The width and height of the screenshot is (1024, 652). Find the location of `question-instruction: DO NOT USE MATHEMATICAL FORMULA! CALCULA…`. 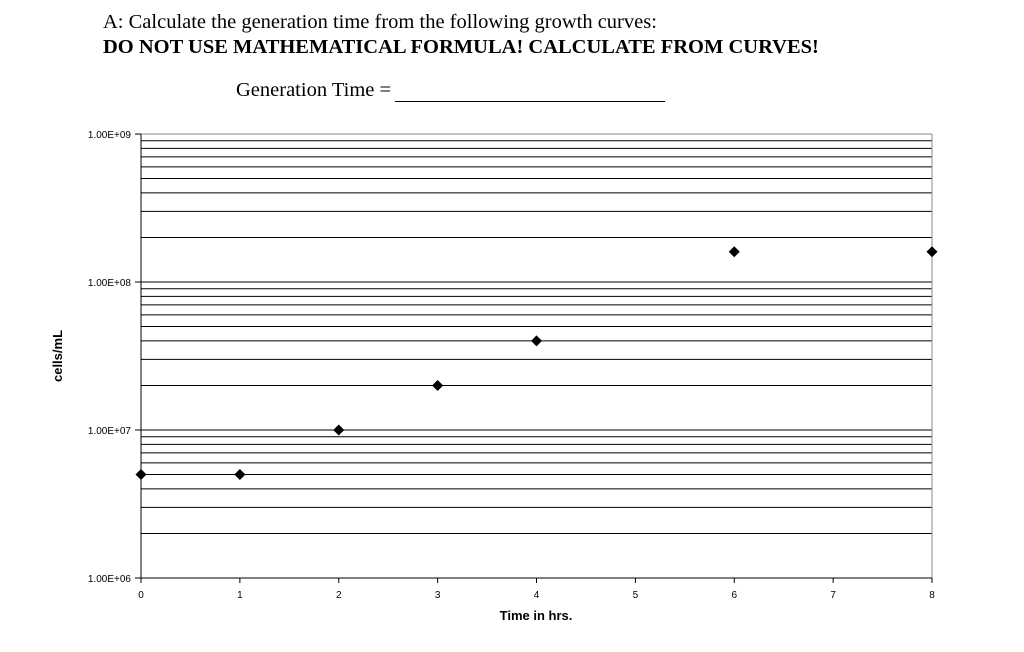

question-instruction: DO NOT USE MATHEMATICAL FORMULA! CALCULA… is located at coordinates (461, 47).